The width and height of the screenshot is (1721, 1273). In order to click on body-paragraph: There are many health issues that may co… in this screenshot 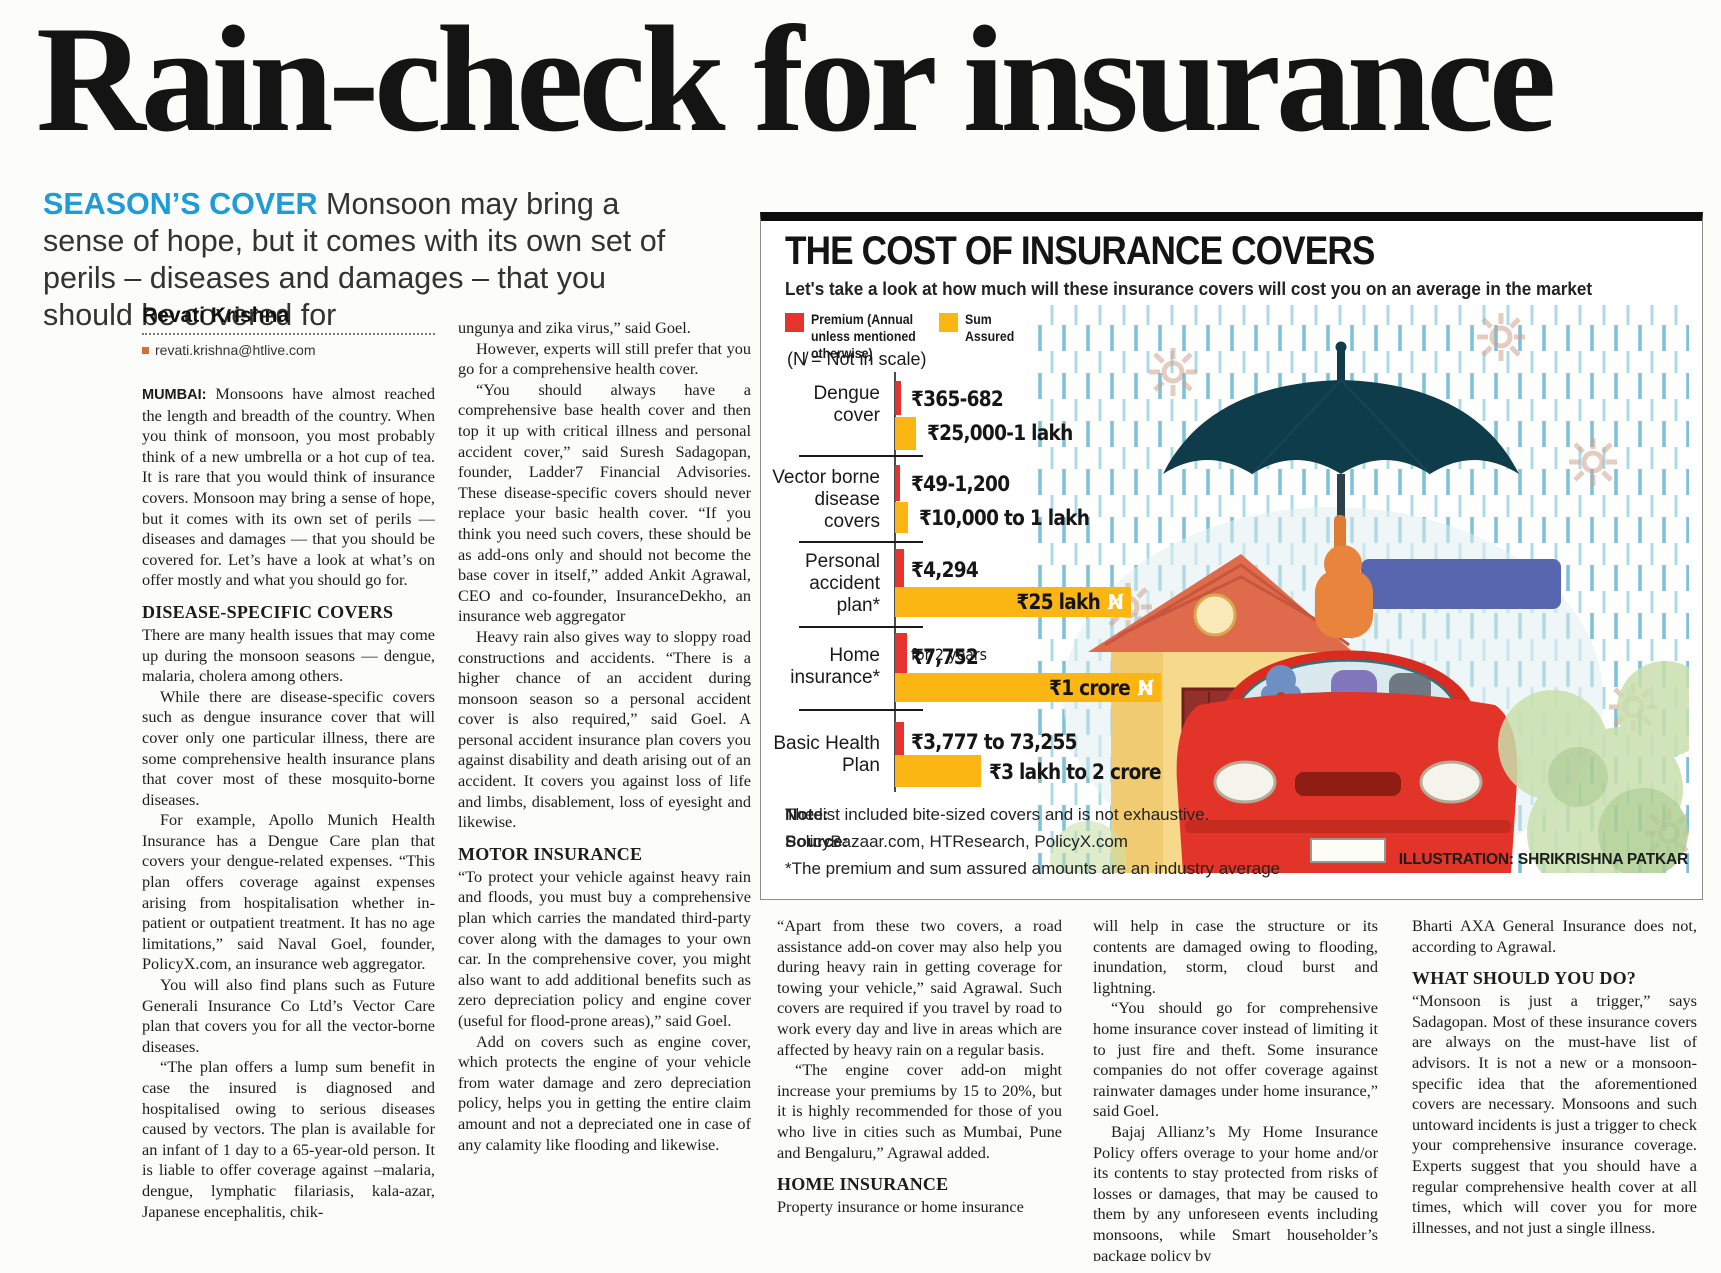, I will do `click(288, 655)`.